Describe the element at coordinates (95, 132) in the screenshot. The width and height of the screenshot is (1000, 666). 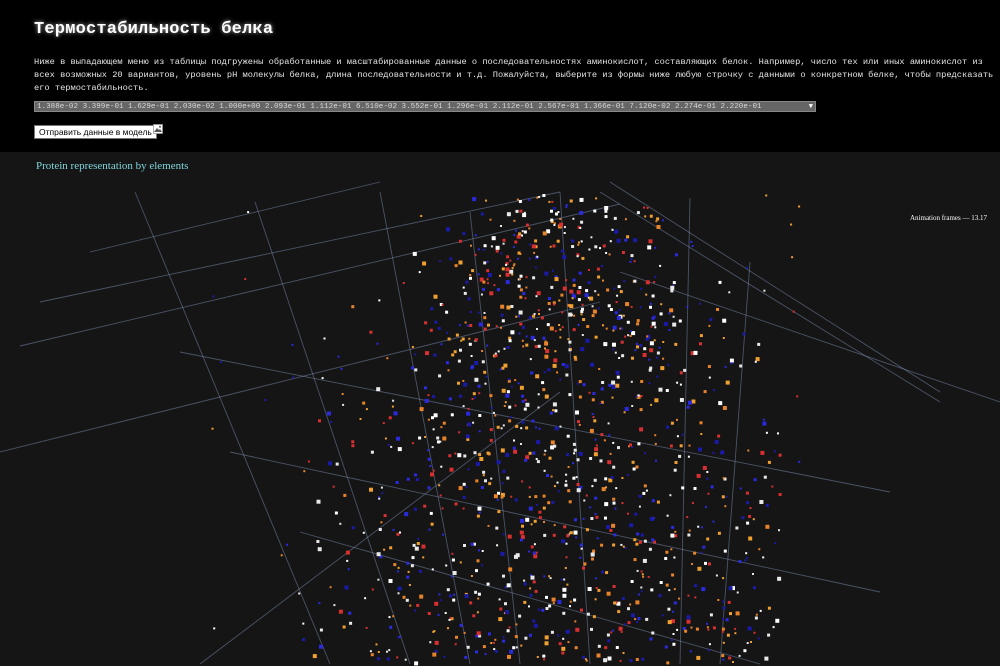
I see `submit-button: Отправить данные в модель` at that location.